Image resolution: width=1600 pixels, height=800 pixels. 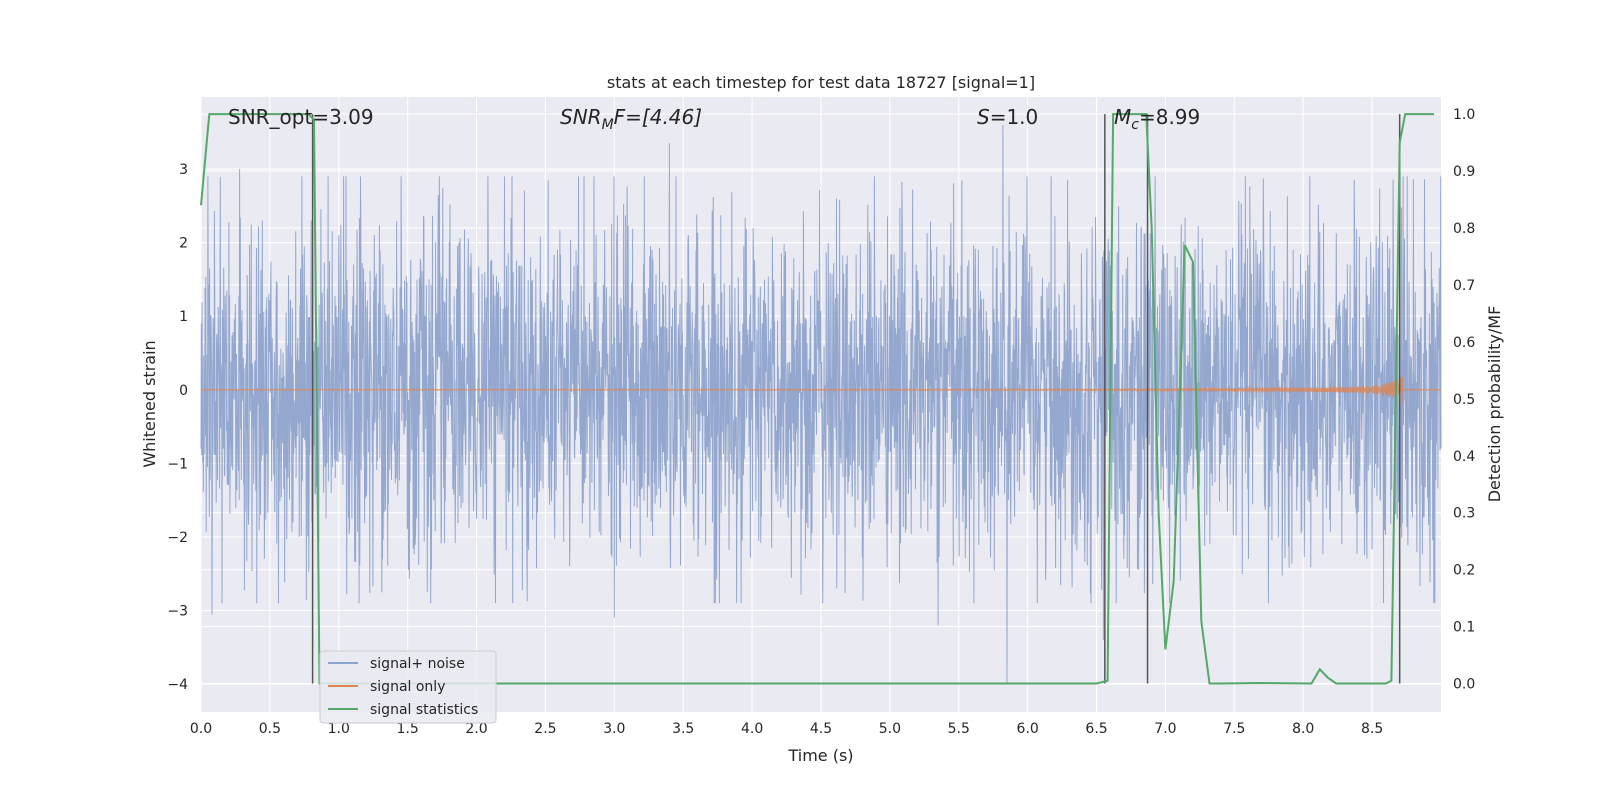 What do you see at coordinates (1464, 172) in the screenshot?
I see `y-right-tick-label: 0.9` at bounding box center [1464, 172].